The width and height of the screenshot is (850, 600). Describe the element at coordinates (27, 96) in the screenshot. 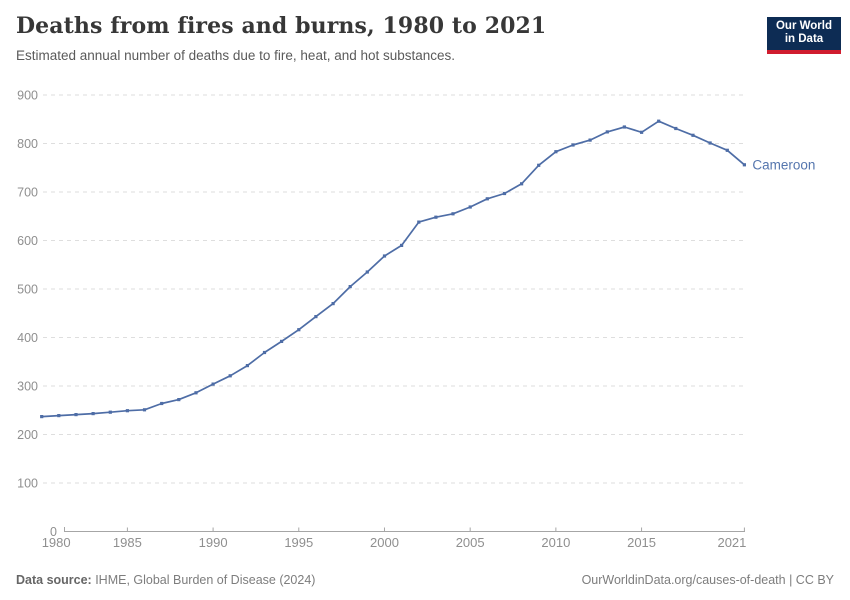

I see `y-axis-label: 900` at that location.